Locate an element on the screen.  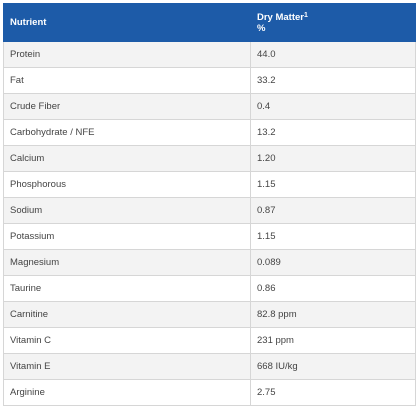
value-cell: 0.089 is located at coordinates (333, 262).